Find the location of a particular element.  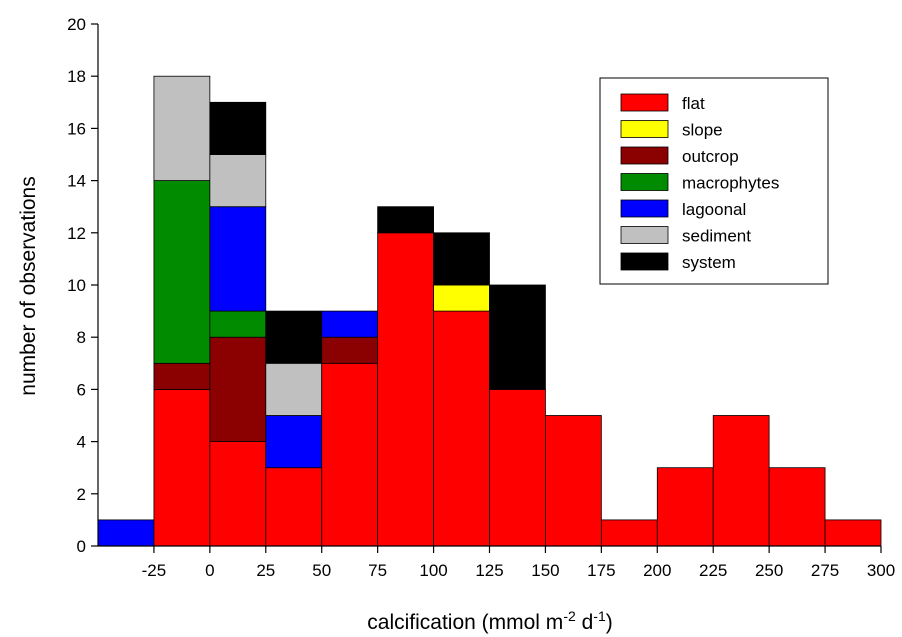

legend-label-flat: flat is located at coordinates (693, 103).